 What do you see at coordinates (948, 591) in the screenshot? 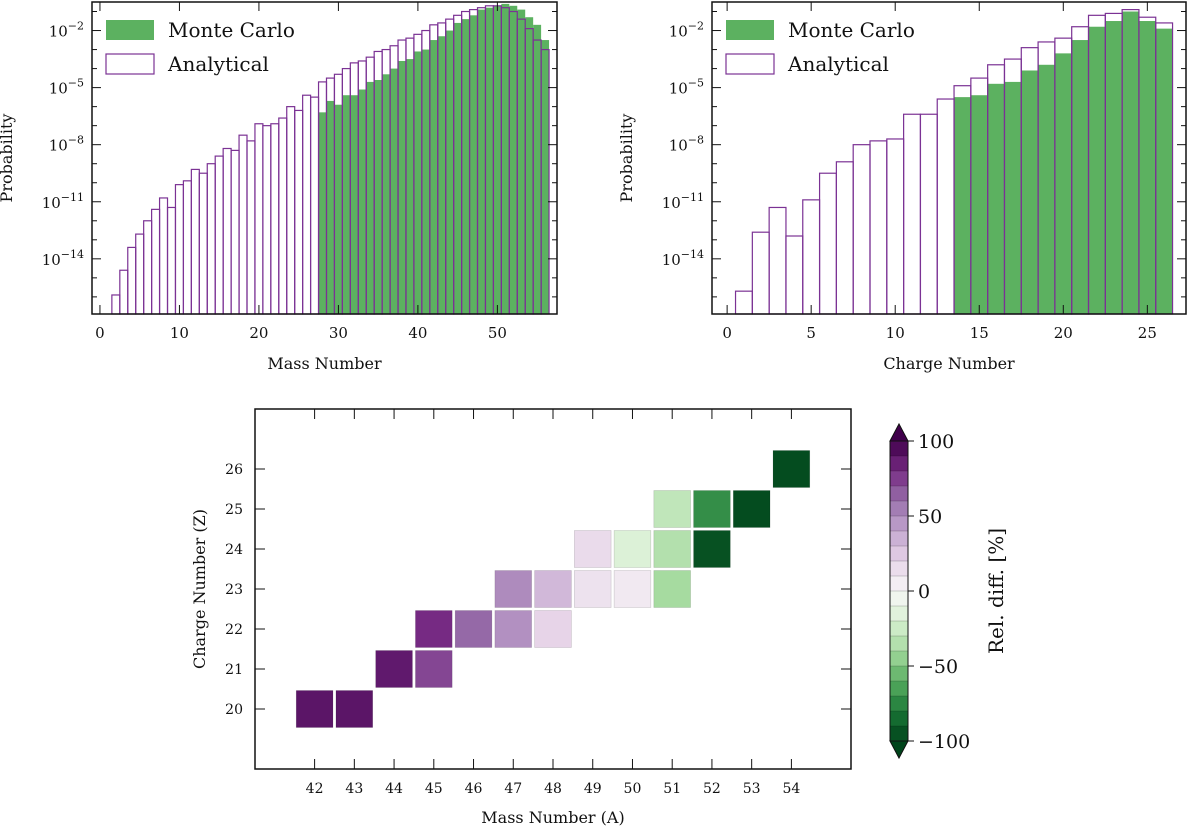
I see `colorbar: 100 50 0 −50 −100 Rel. diff. [%]` at bounding box center [948, 591].